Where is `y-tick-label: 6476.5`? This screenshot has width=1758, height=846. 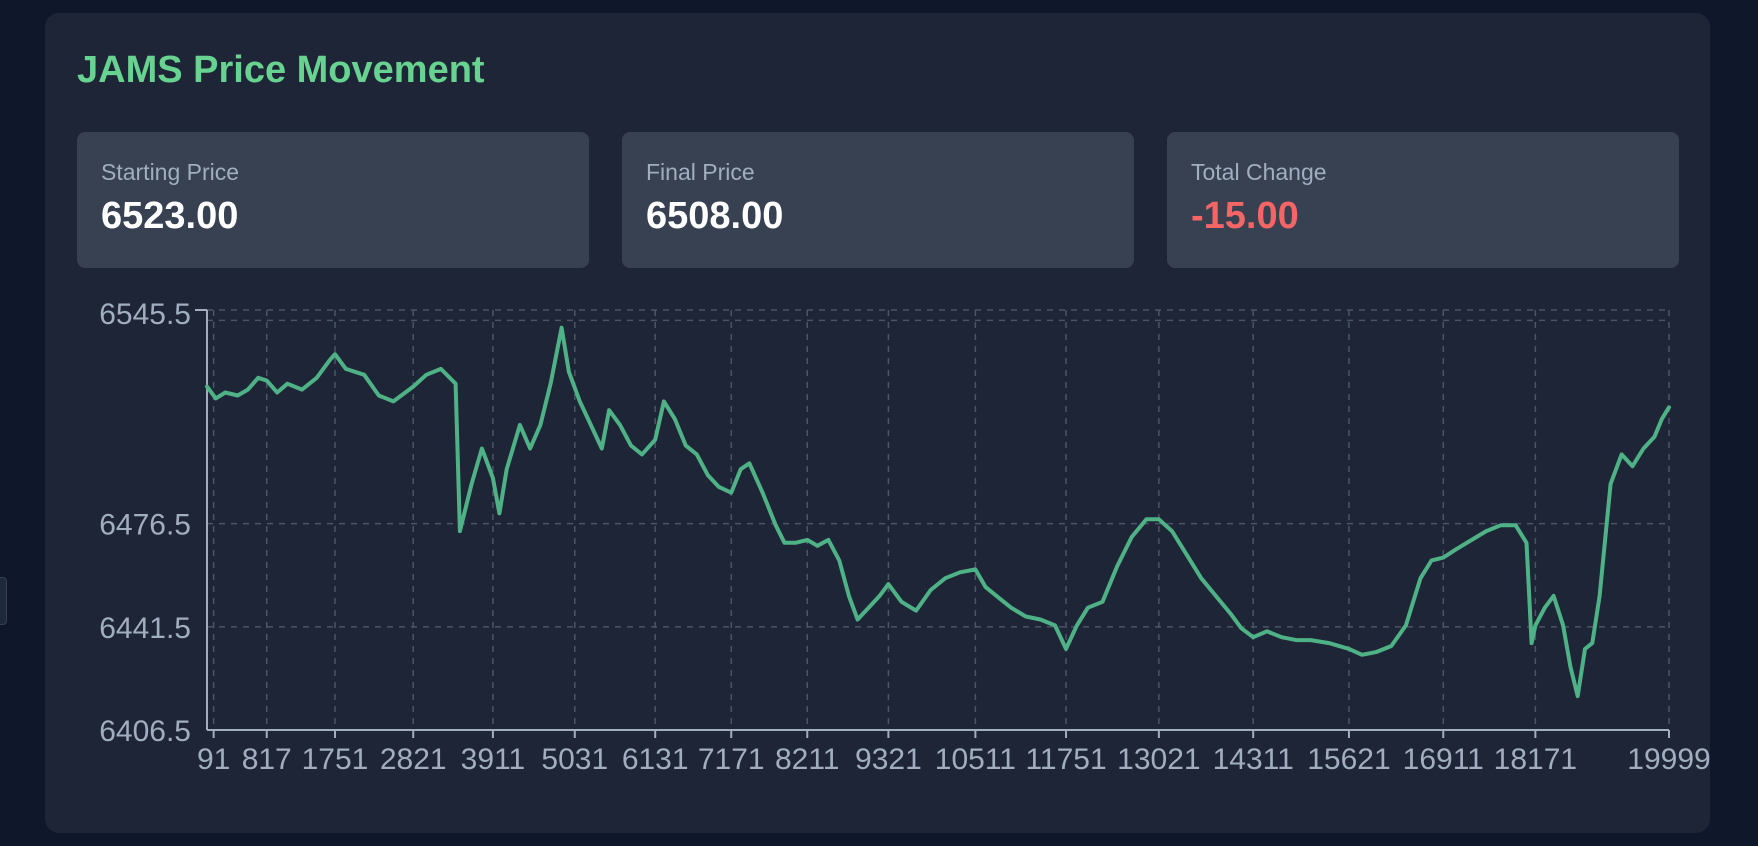
y-tick-label: 6476.5 is located at coordinates (145, 525).